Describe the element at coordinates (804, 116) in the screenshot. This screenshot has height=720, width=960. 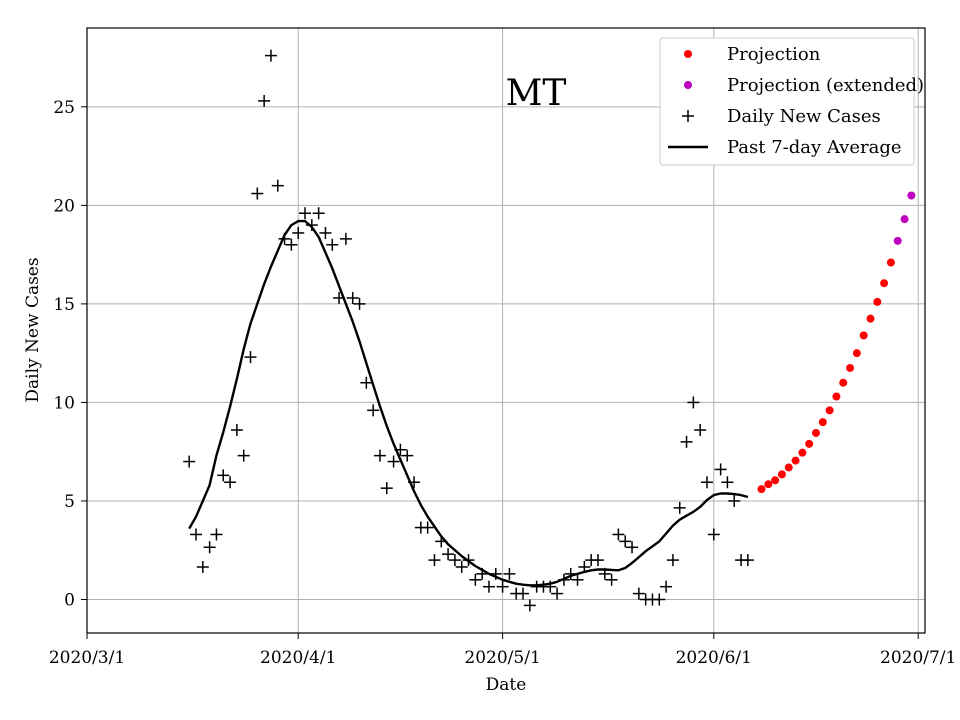
I see `legend-label: Daily New Cases` at that location.